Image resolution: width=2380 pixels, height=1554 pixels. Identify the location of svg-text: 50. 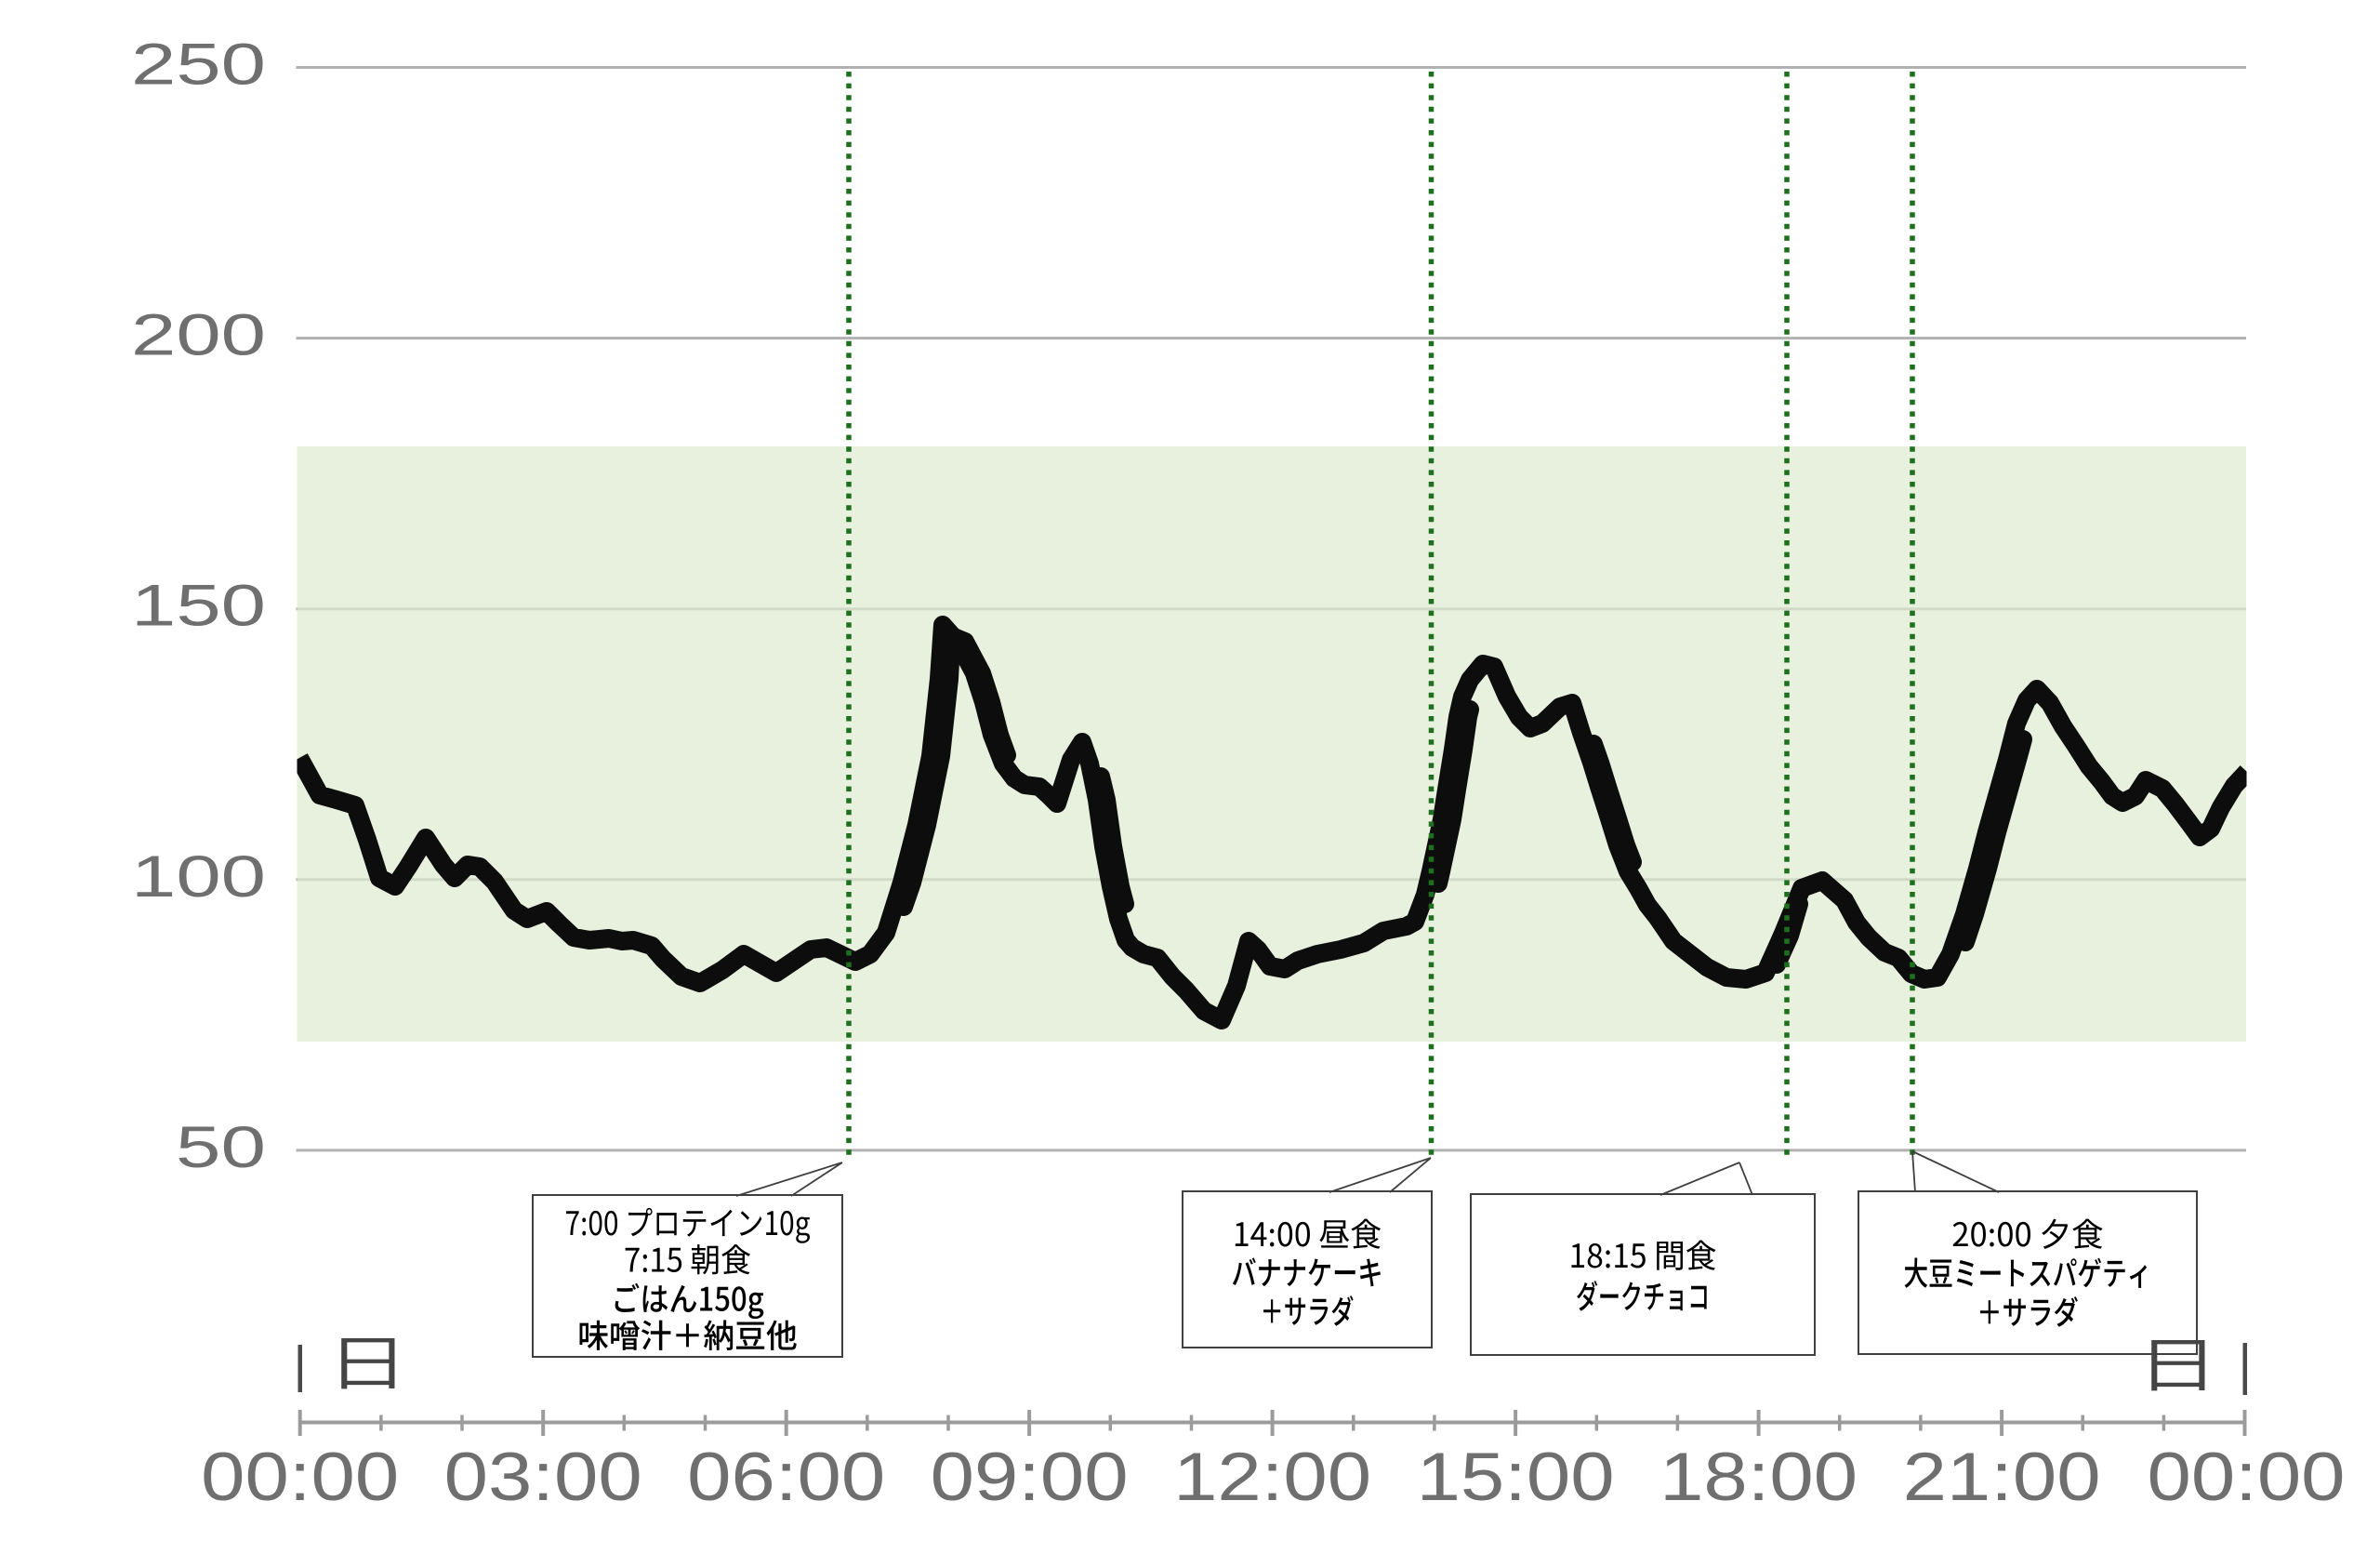
(221, 1147).